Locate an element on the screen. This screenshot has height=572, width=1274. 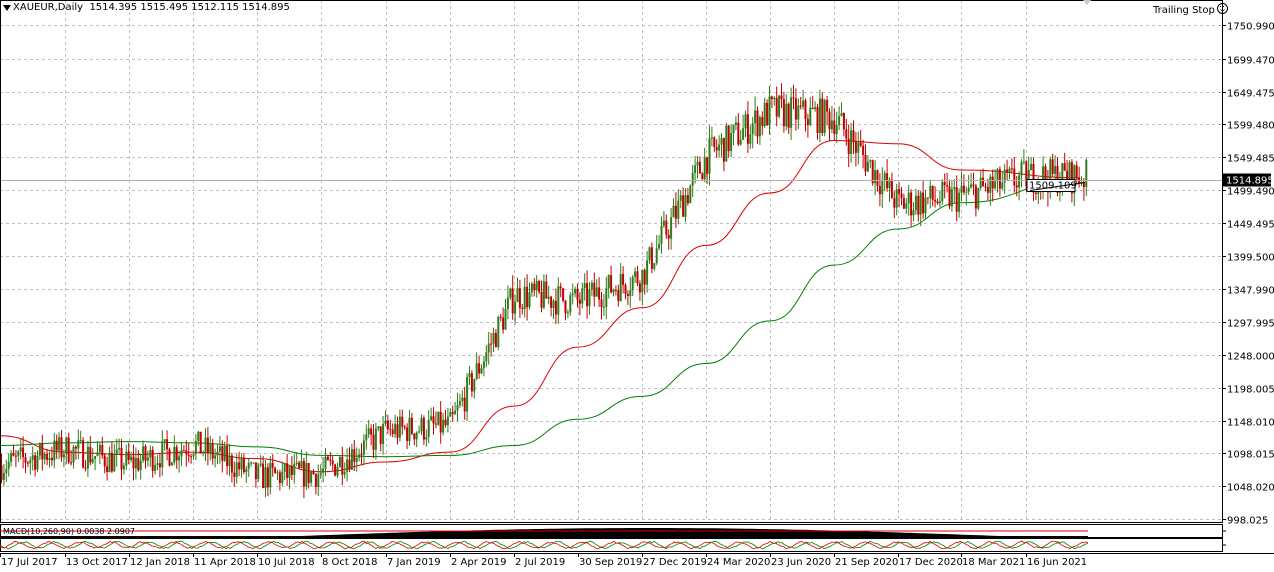
y-tick-label: 1098.015 is located at coordinates (1250, 455).